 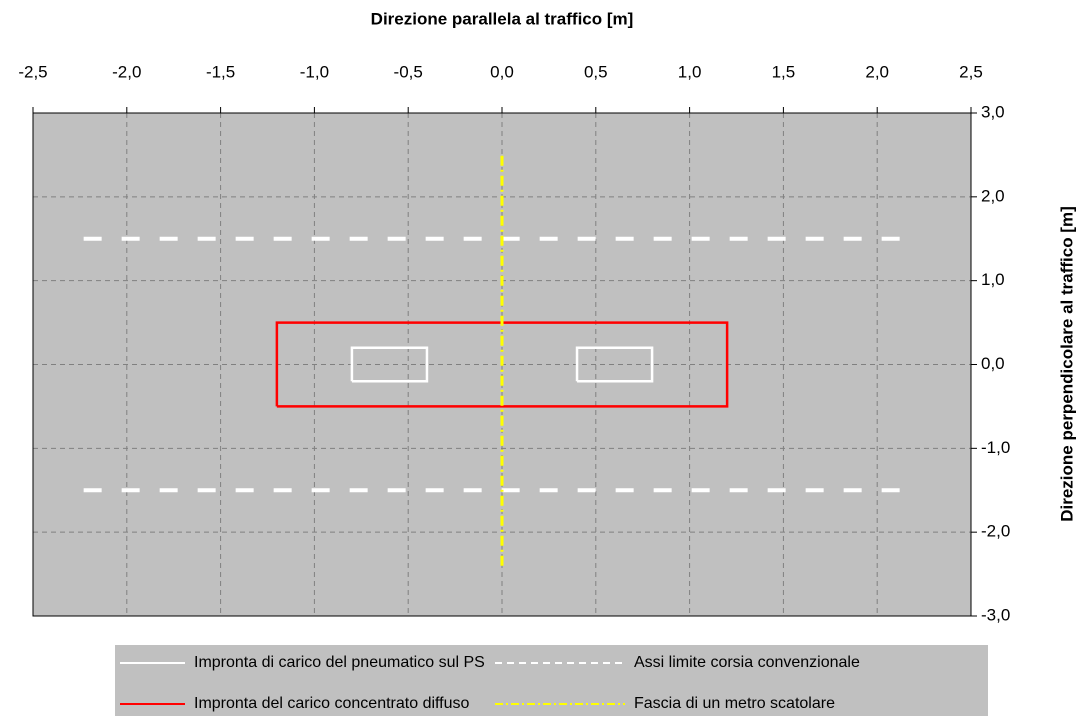 What do you see at coordinates (126, 71) in the screenshot?
I see `x-tick-label: -2,0` at bounding box center [126, 71].